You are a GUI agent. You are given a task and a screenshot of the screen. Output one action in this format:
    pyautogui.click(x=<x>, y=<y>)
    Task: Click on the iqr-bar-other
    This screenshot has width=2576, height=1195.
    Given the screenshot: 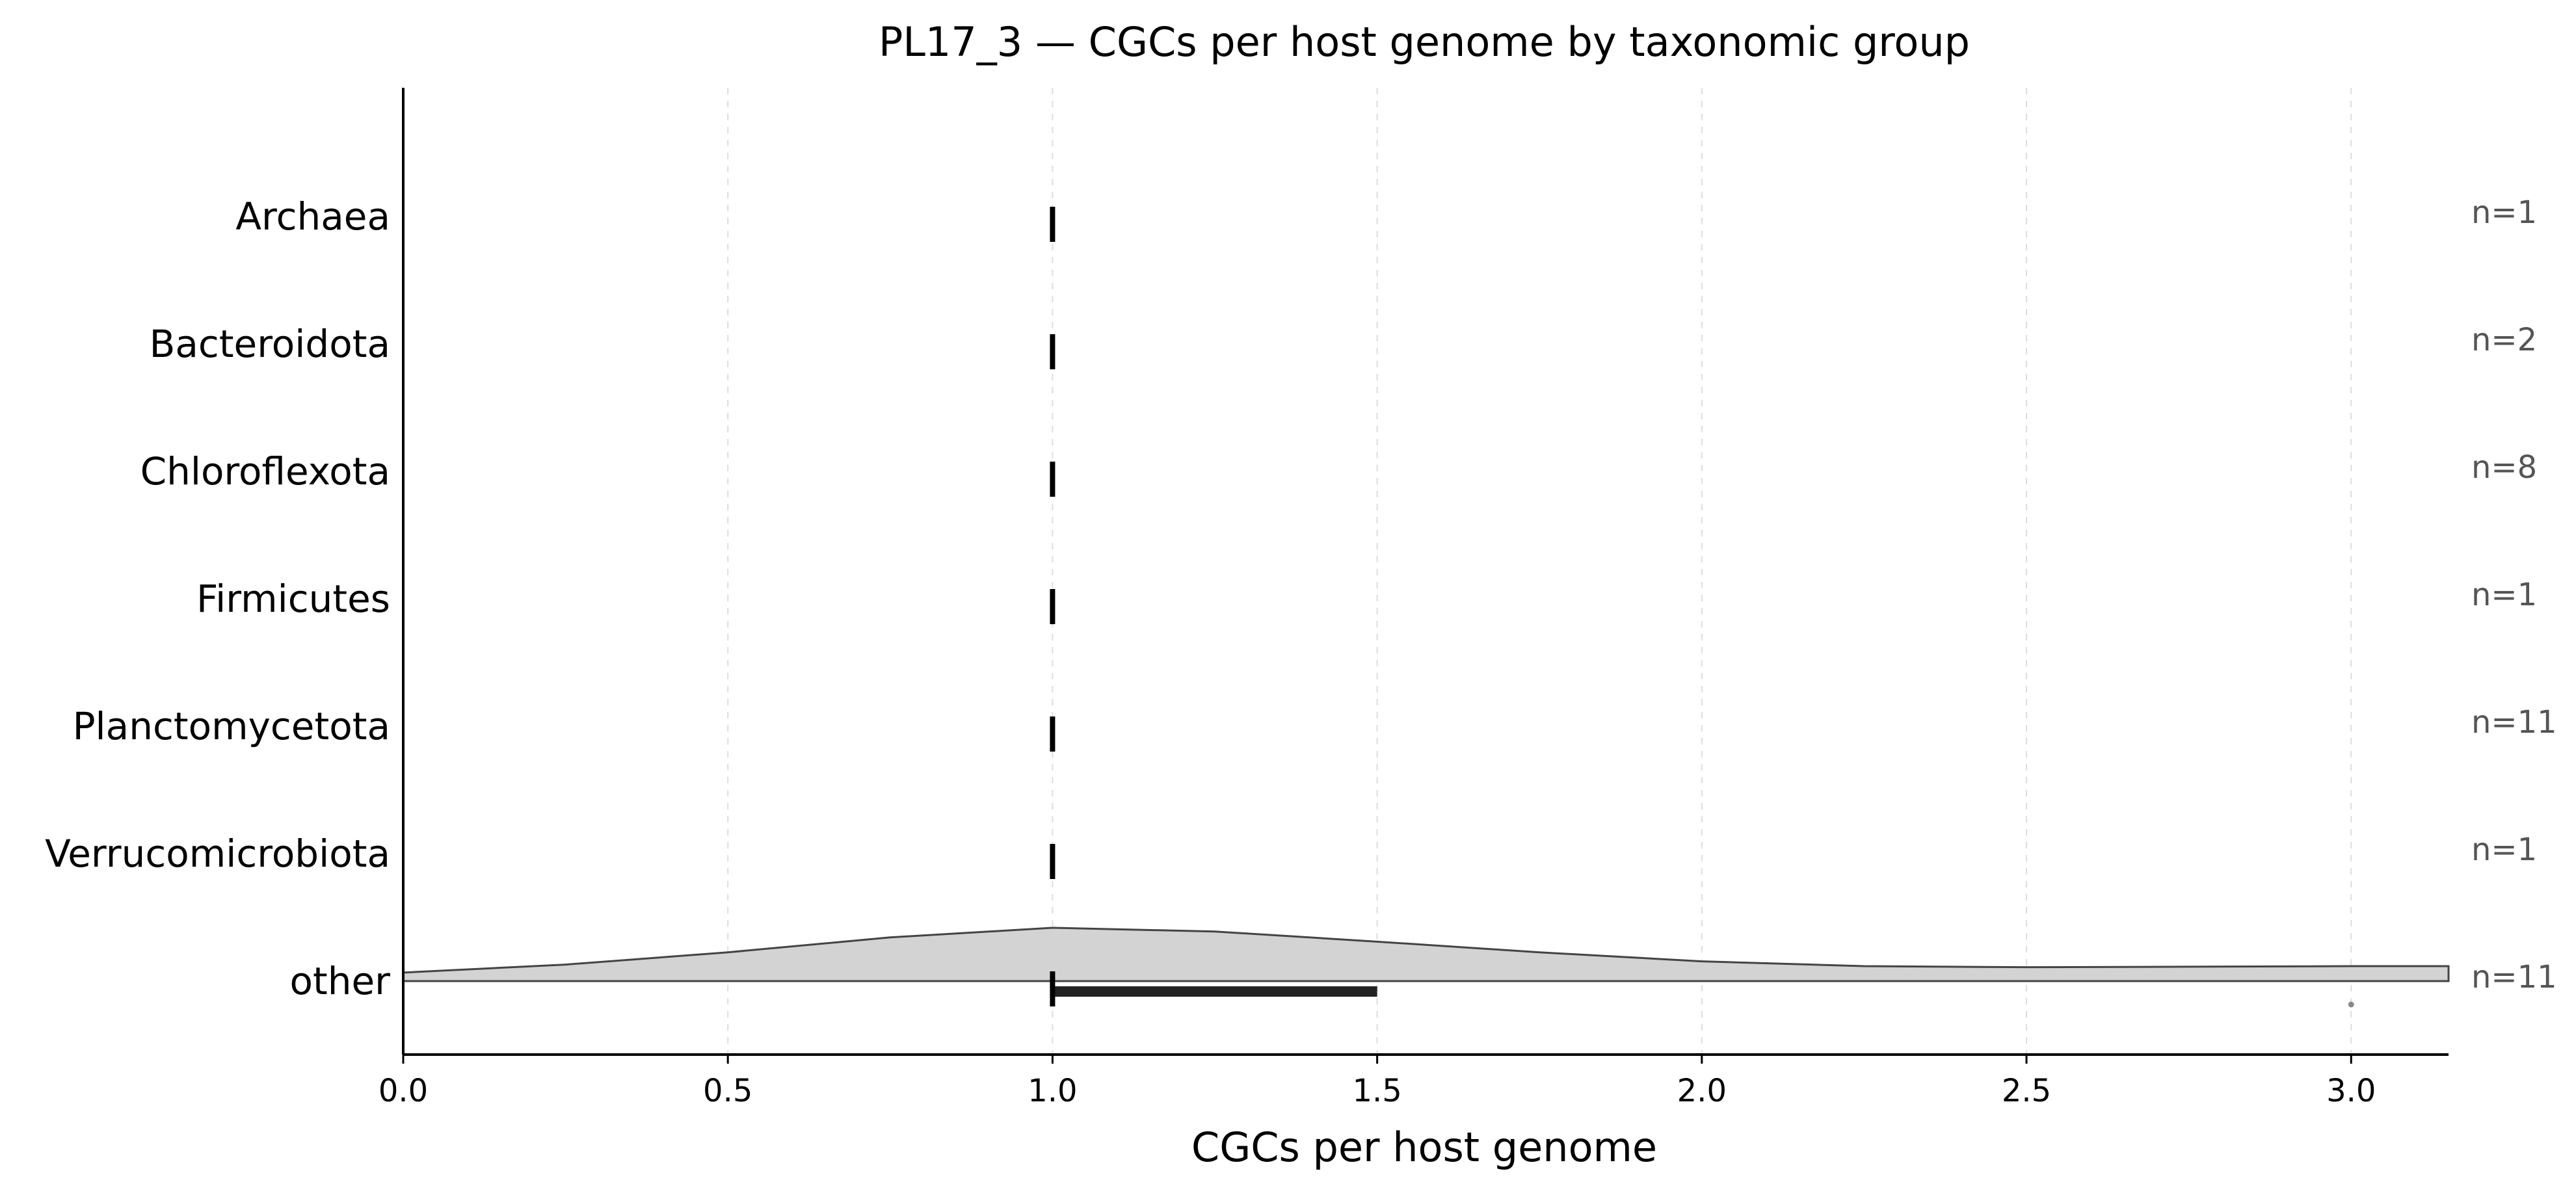 What is the action you would take?
    pyautogui.click(x=1214, y=991)
    